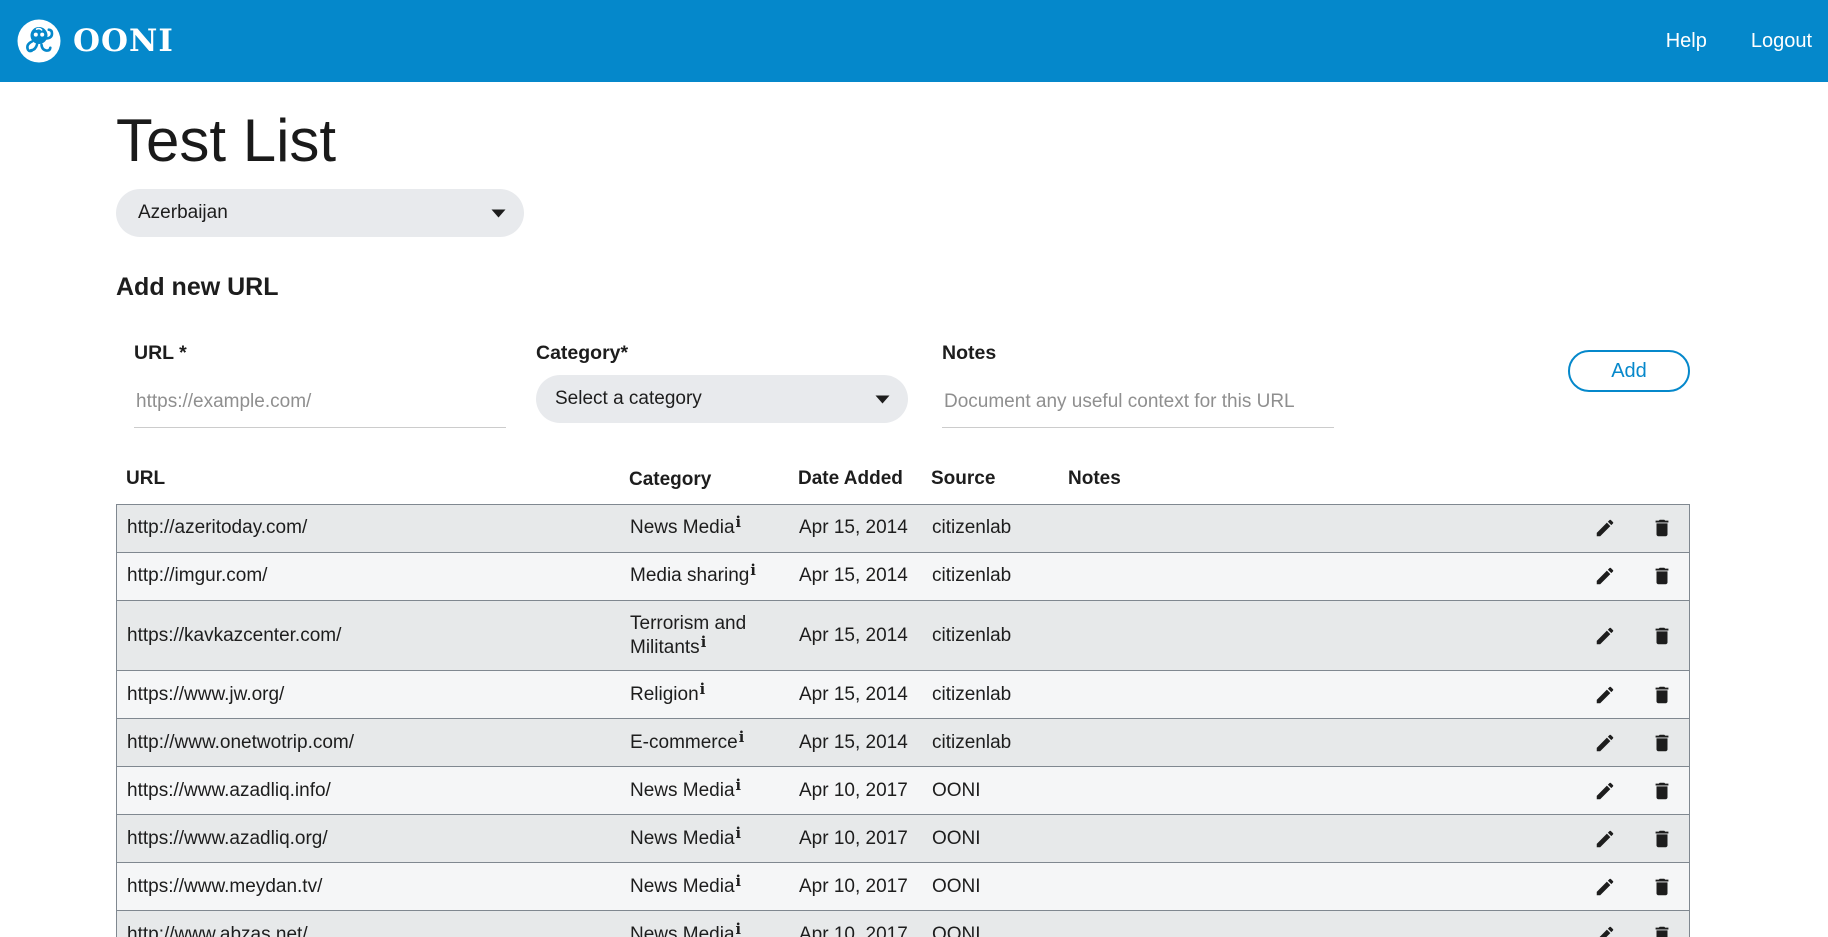 The width and height of the screenshot is (1828, 937). Describe the element at coordinates (722, 399) in the screenshot. I see `category-select: Select a category` at that location.